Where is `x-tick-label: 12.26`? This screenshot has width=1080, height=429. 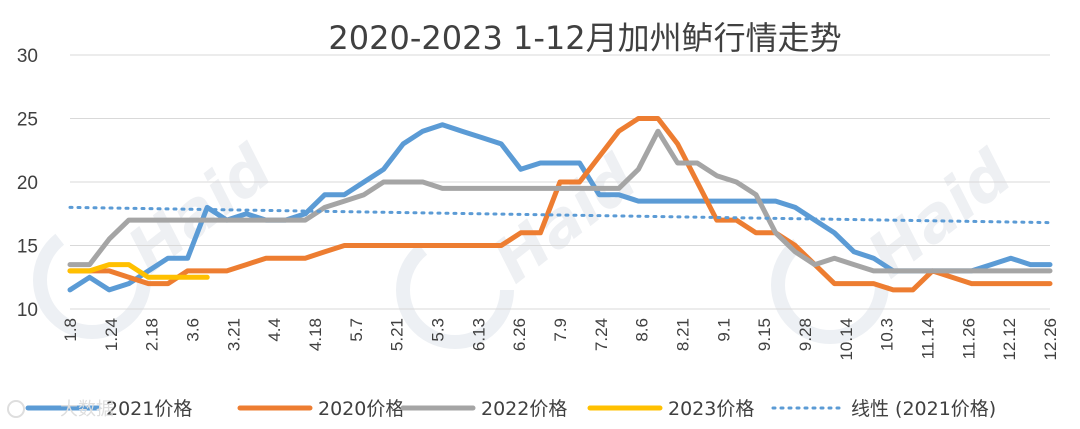
x-tick-label: 12.26 is located at coordinates (1050, 339).